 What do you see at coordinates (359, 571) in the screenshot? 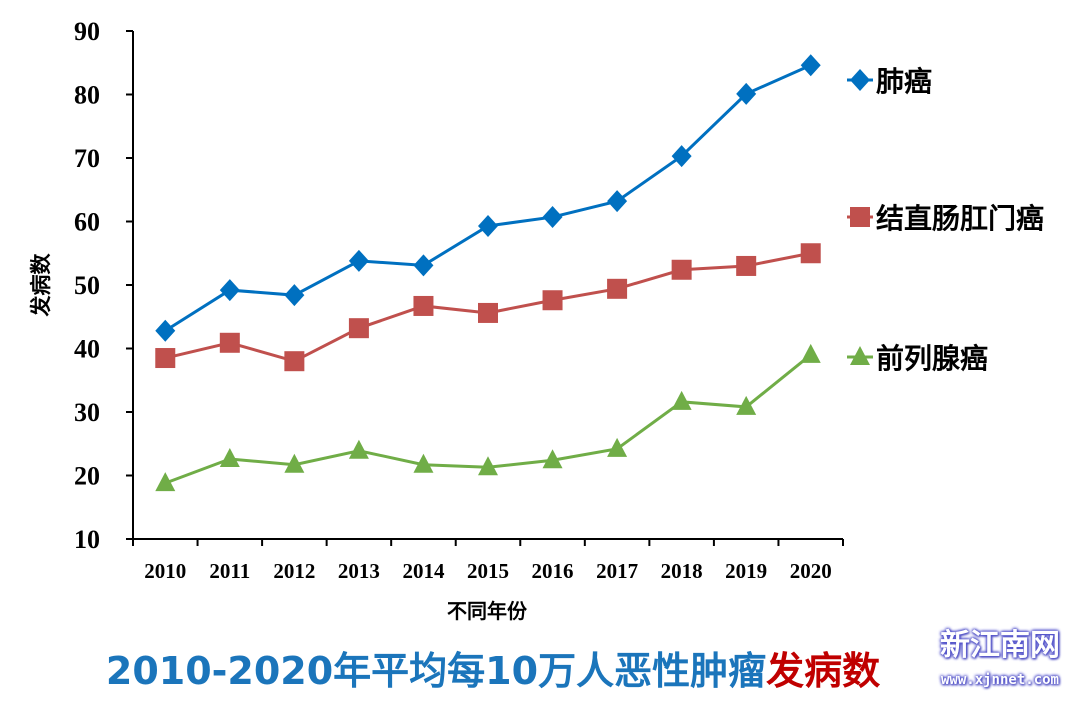
I see `x-tick-label: 2013` at bounding box center [359, 571].